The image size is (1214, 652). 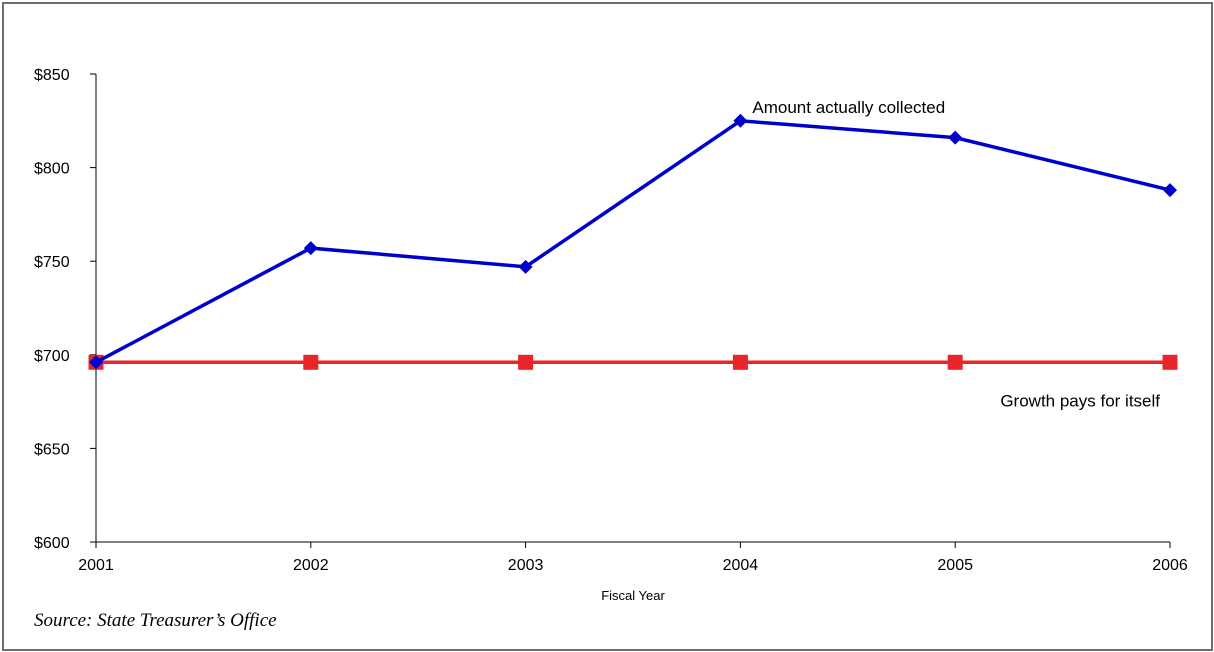 What do you see at coordinates (52, 262) in the screenshot?
I see `y-tick-label: $750` at bounding box center [52, 262].